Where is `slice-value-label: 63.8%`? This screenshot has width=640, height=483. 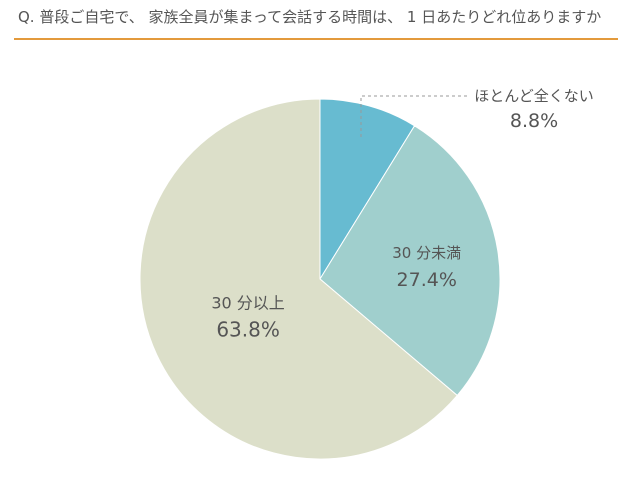 slice-value-label: 63.8% is located at coordinates (248, 329).